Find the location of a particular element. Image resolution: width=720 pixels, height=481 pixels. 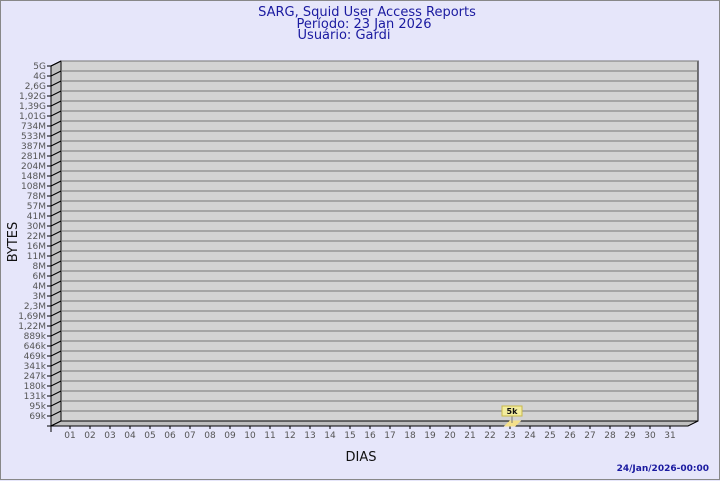

y-tick-label: 247k is located at coordinates (35, 377).